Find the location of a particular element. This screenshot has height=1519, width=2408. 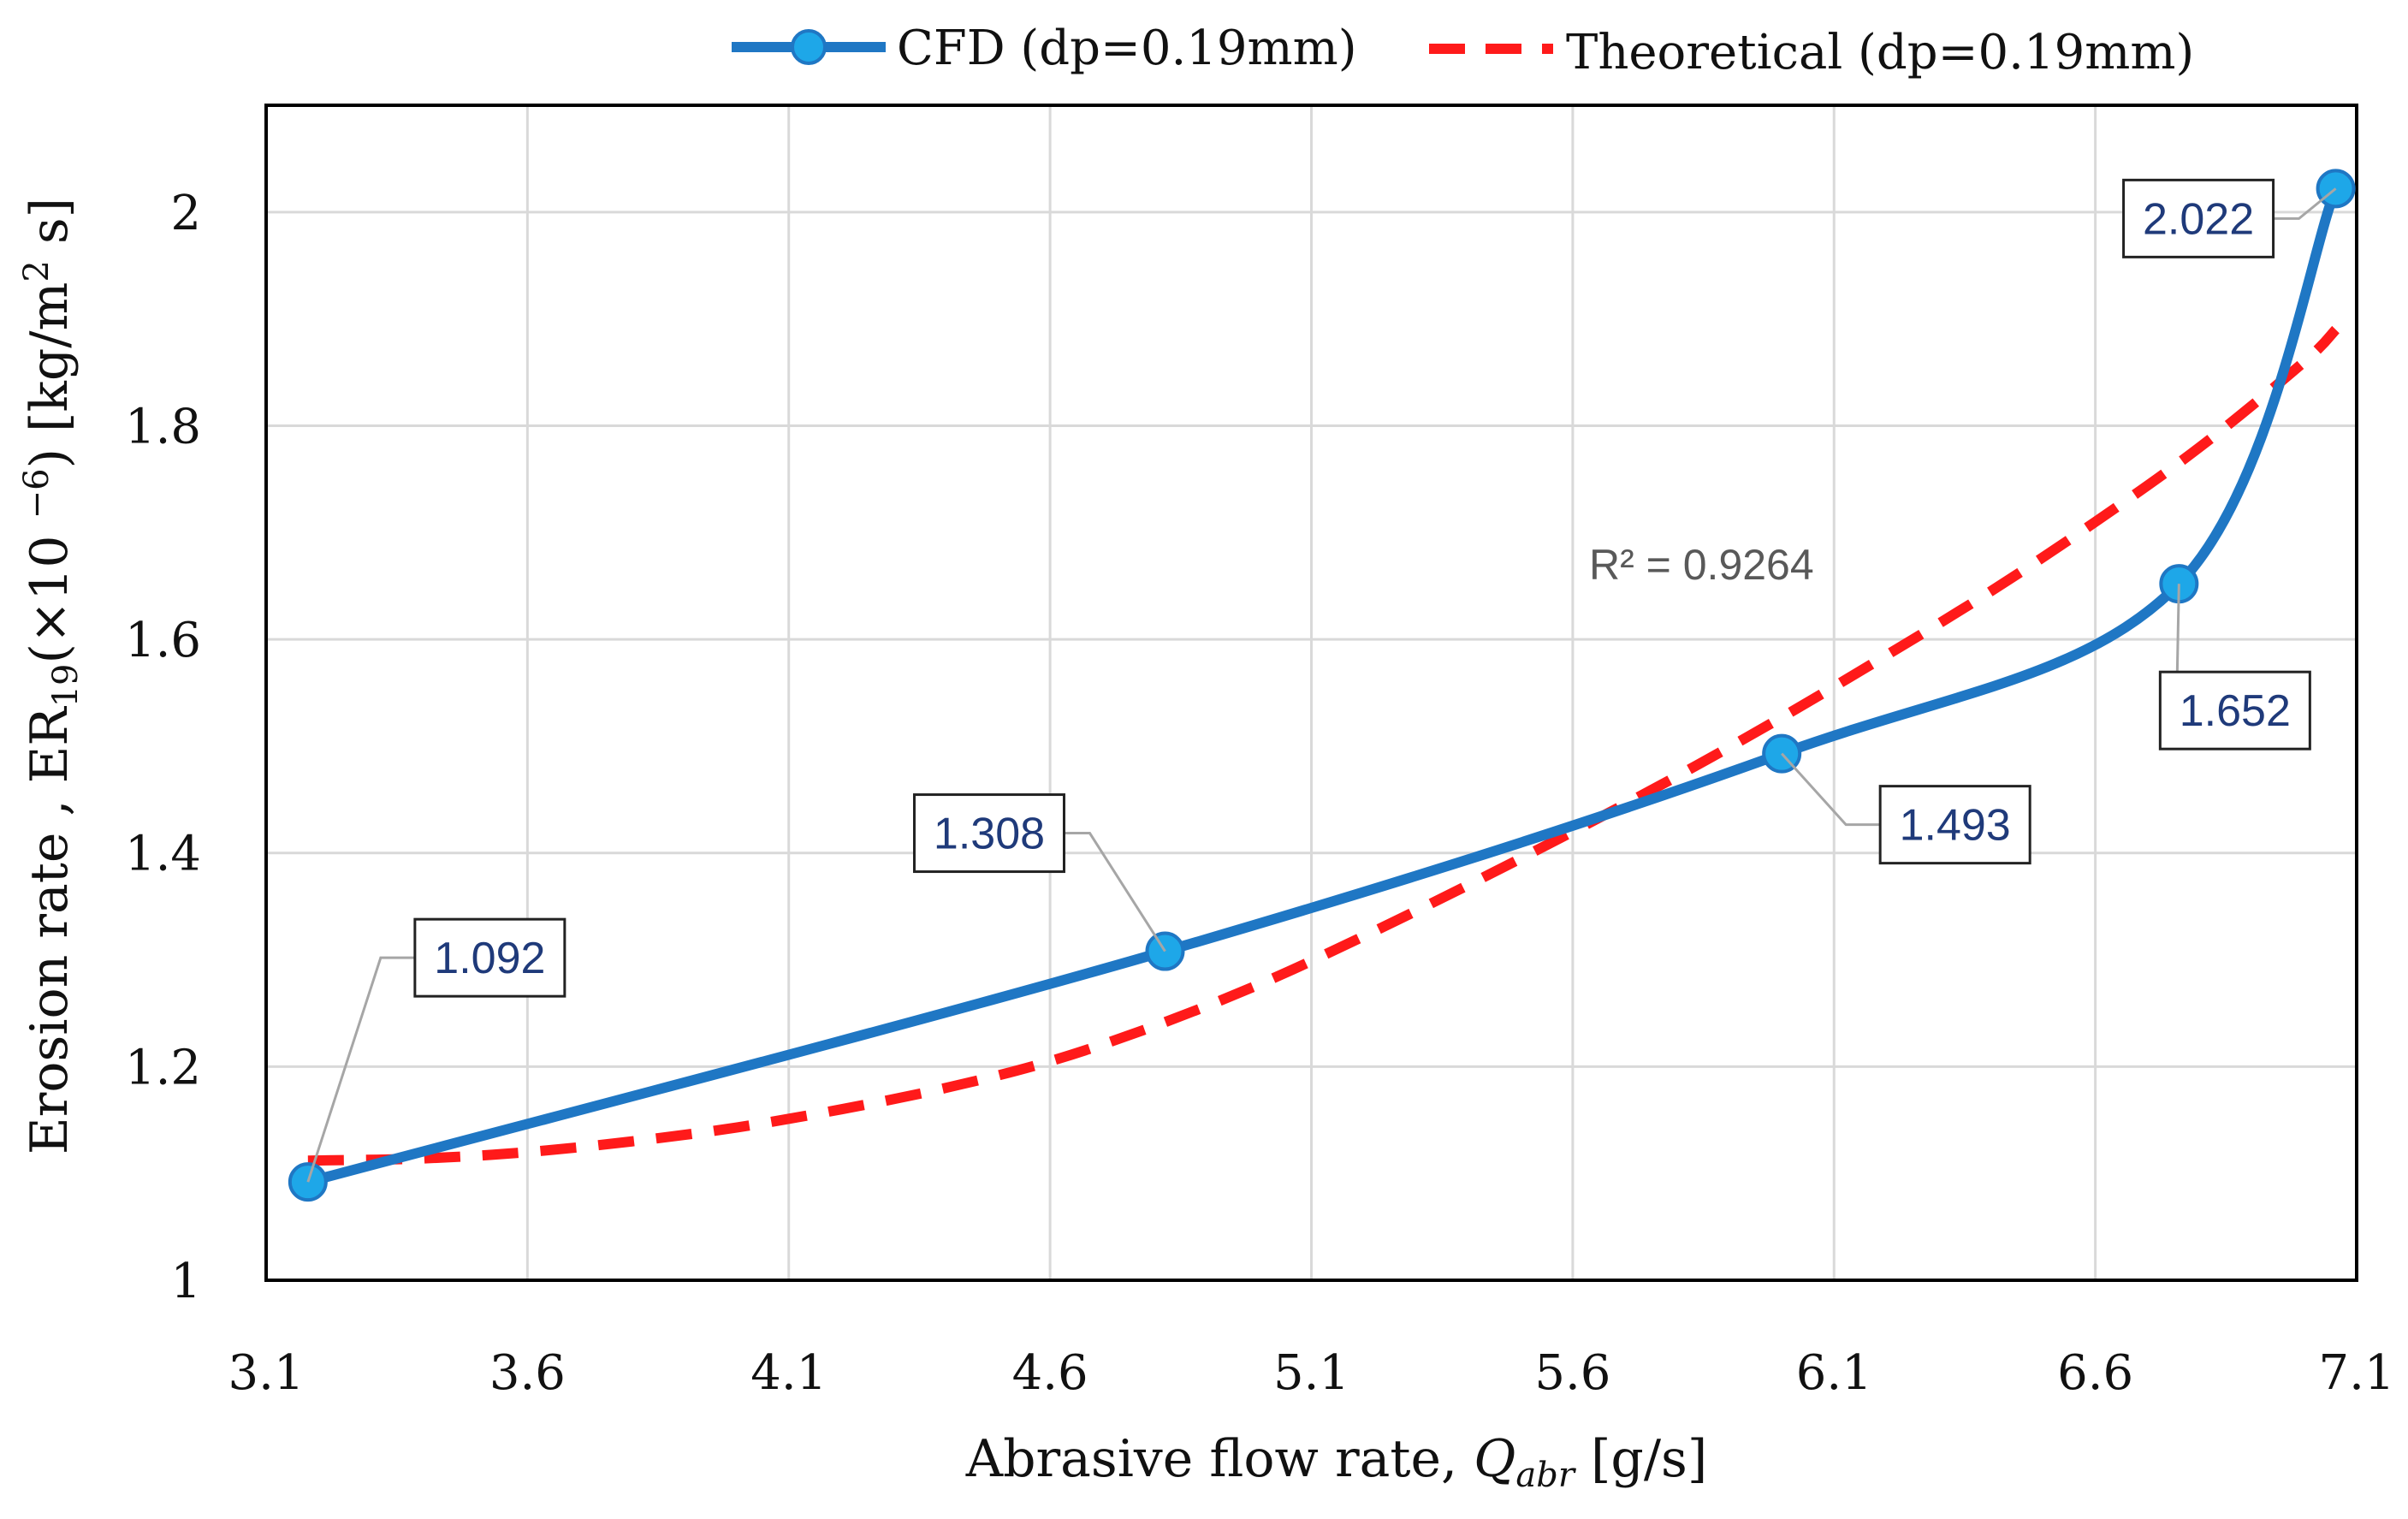

y-axis-title: Erosion rate , ER19(×10 −6) [kg/m2 s] is located at coordinates (51, 676).